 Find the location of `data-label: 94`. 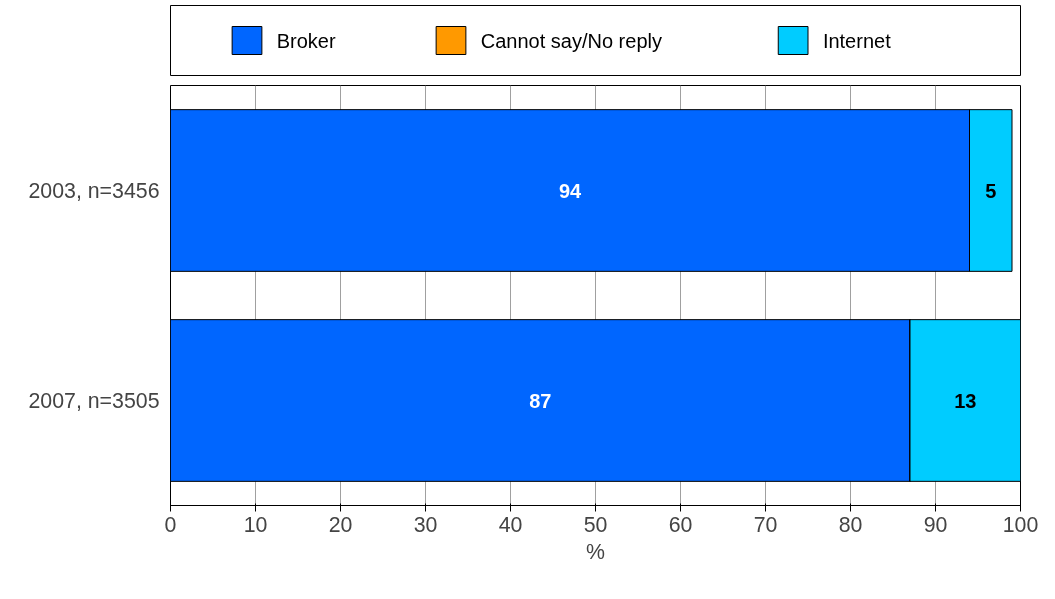

data-label: 94 is located at coordinates (570, 190).